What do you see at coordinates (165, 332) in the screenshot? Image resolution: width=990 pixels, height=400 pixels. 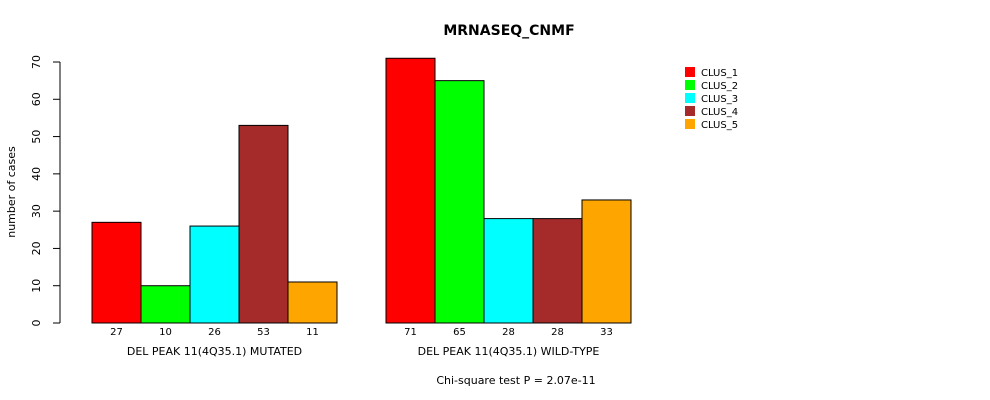 I see `bar-value-label: 10` at bounding box center [165, 332].